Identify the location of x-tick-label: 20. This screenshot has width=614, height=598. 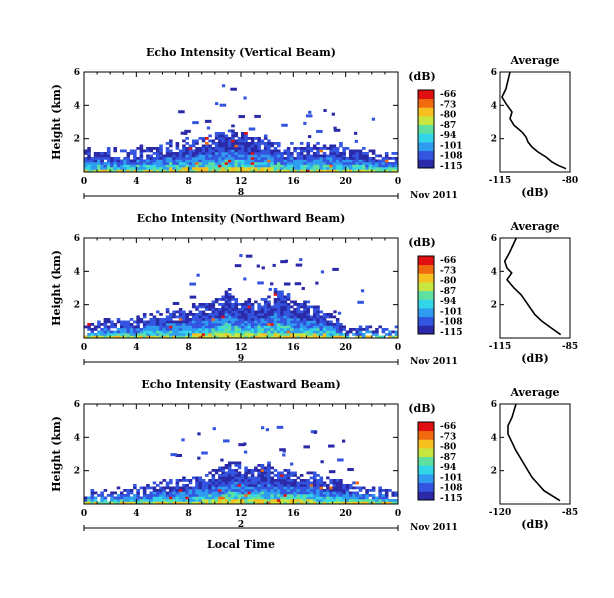
(345, 348).